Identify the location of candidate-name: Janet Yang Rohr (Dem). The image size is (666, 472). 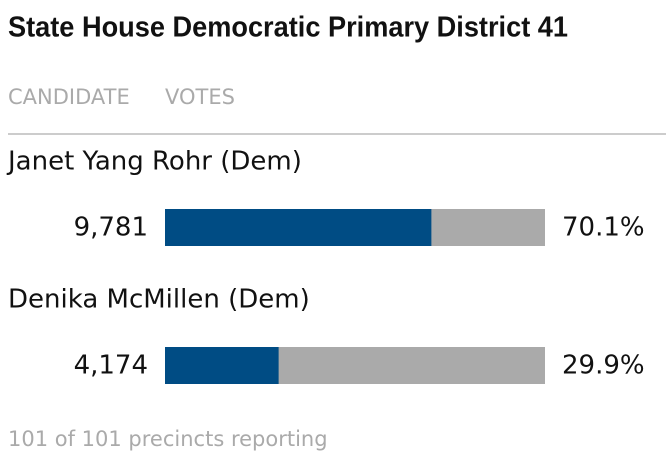
(154, 162).